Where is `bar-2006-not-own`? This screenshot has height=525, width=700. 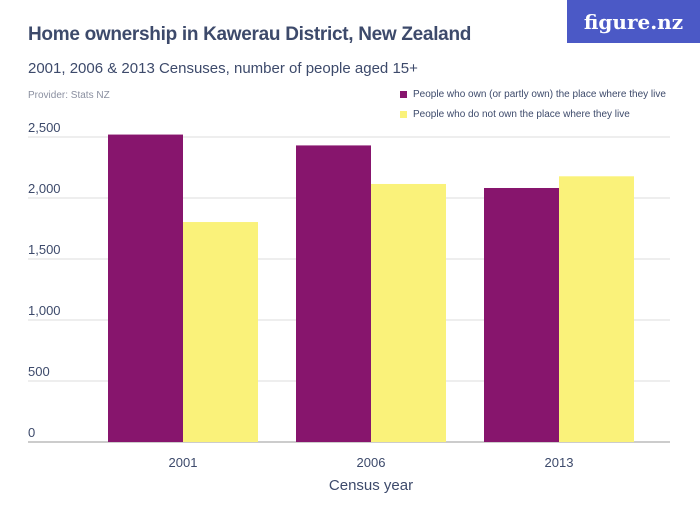 bar-2006-not-own is located at coordinates (408, 312).